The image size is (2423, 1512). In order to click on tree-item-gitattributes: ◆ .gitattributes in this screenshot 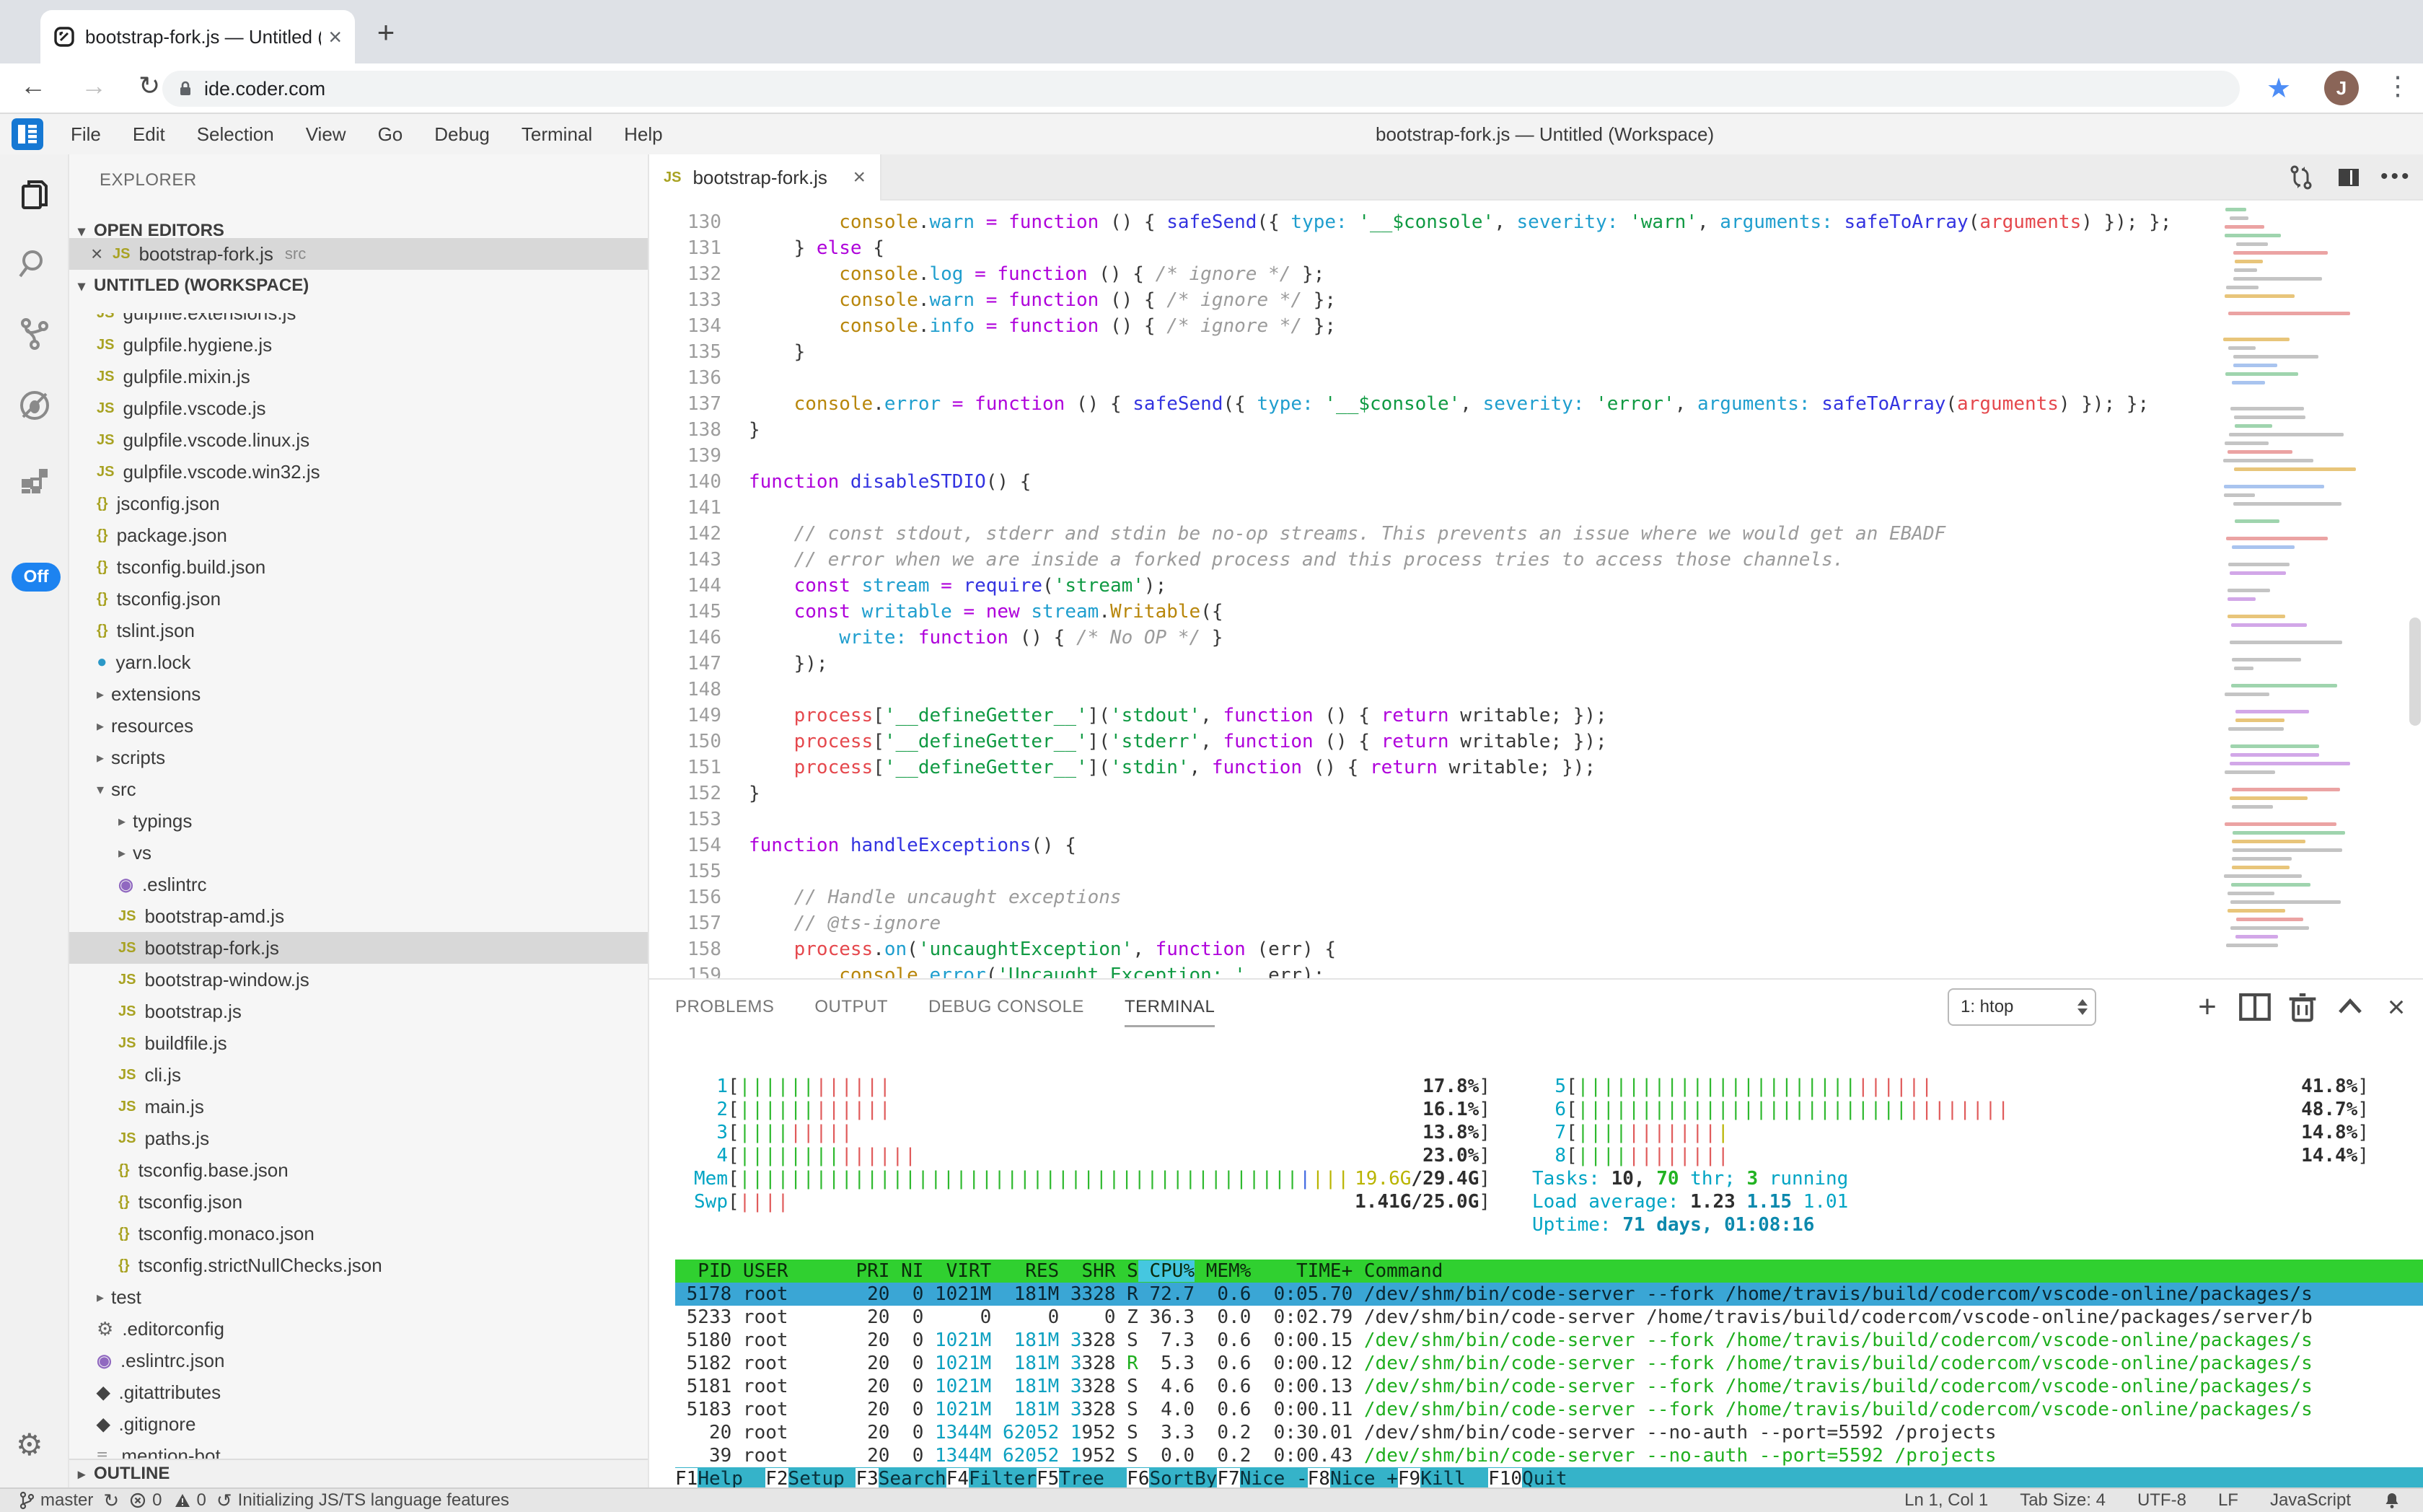, I will do `click(358, 1392)`.